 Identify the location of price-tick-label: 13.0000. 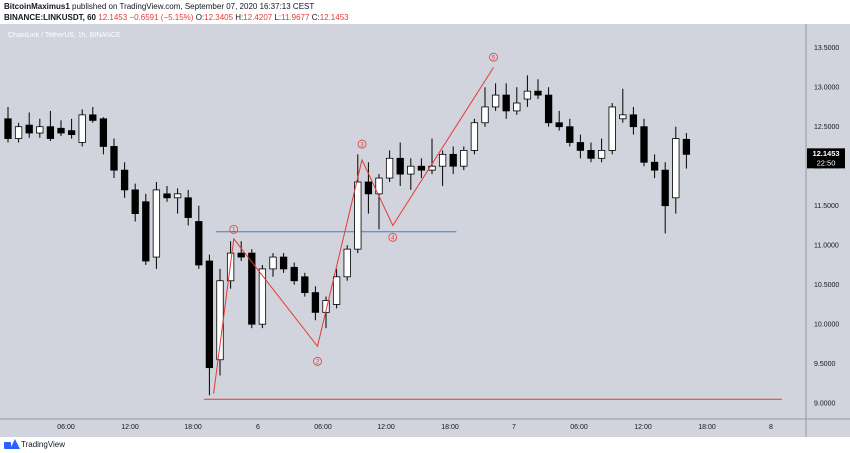
(826, 88).